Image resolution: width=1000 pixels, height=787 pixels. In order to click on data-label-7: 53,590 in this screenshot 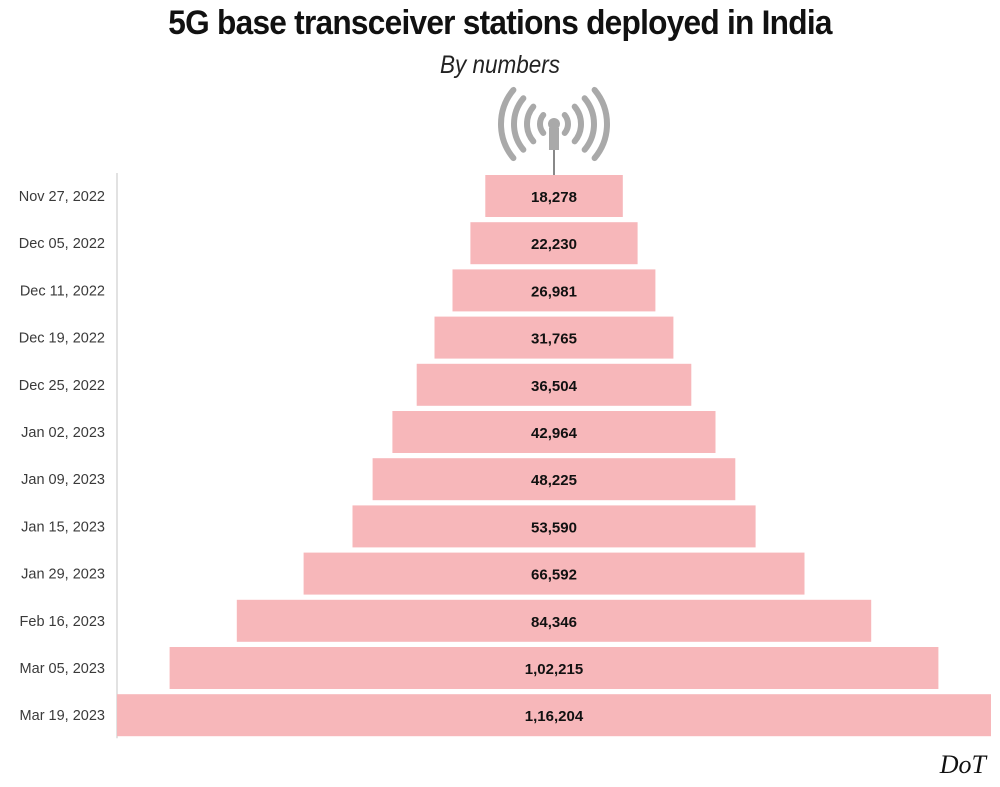, I will do `click(554, 527)`.